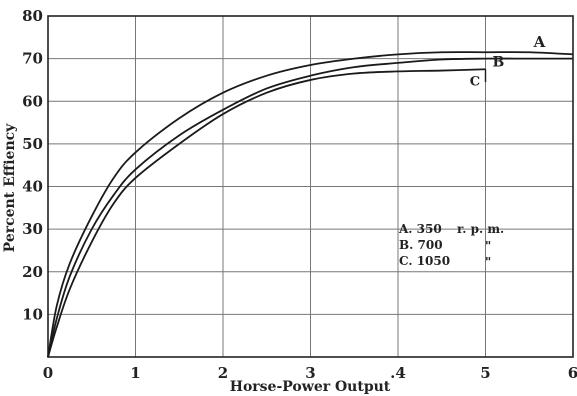  What do you see at coordinates (398, 373) in the screenshot?
I see `x-tick-label: .4` at bounding box center [398, 373].